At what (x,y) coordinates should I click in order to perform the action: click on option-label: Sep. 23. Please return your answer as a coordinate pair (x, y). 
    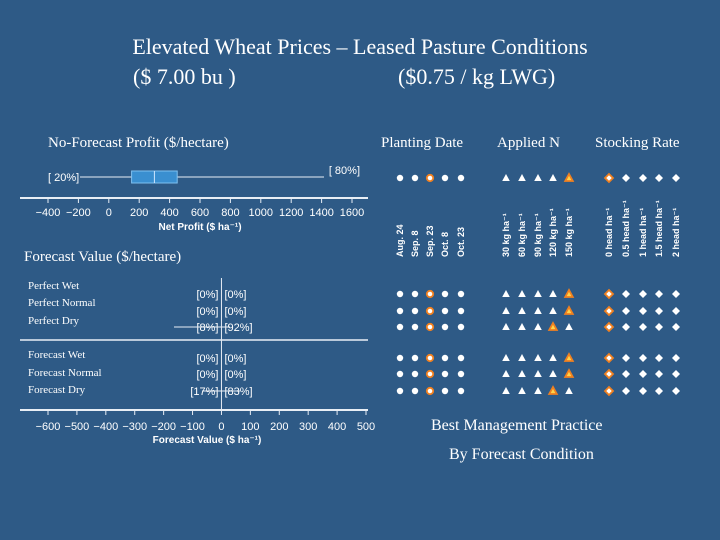
    Looking at the image, I should click on (430, 241).